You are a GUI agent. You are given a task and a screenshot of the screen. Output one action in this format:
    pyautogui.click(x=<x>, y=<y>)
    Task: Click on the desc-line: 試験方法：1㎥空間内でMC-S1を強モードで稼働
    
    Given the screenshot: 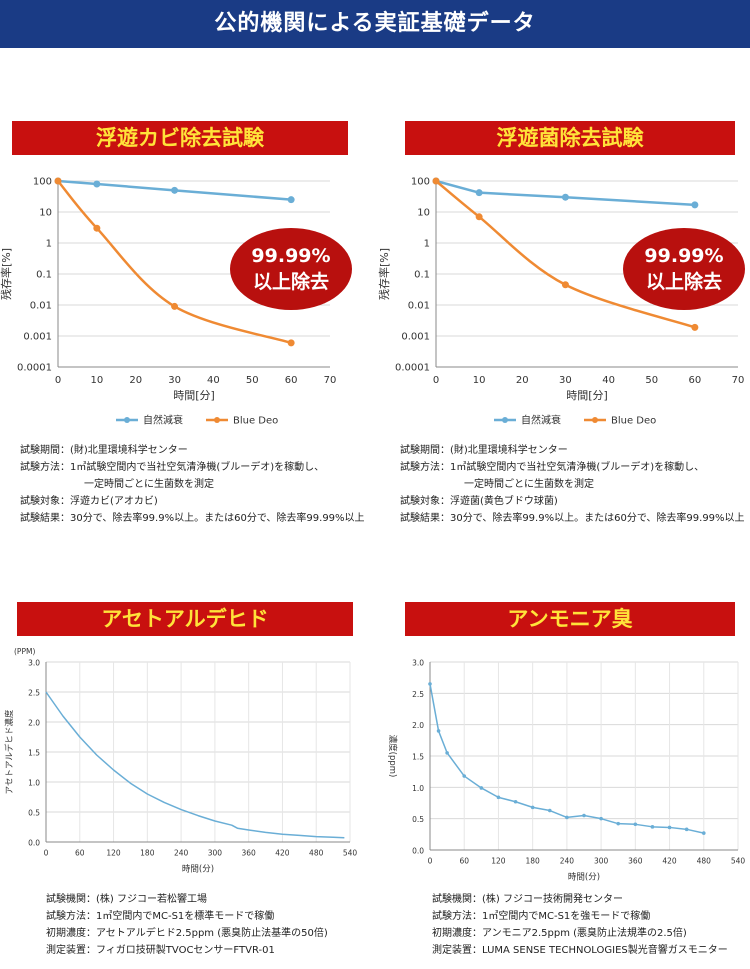 What is the action you would take?
    pyautogui.click(x=541, y=916)
    